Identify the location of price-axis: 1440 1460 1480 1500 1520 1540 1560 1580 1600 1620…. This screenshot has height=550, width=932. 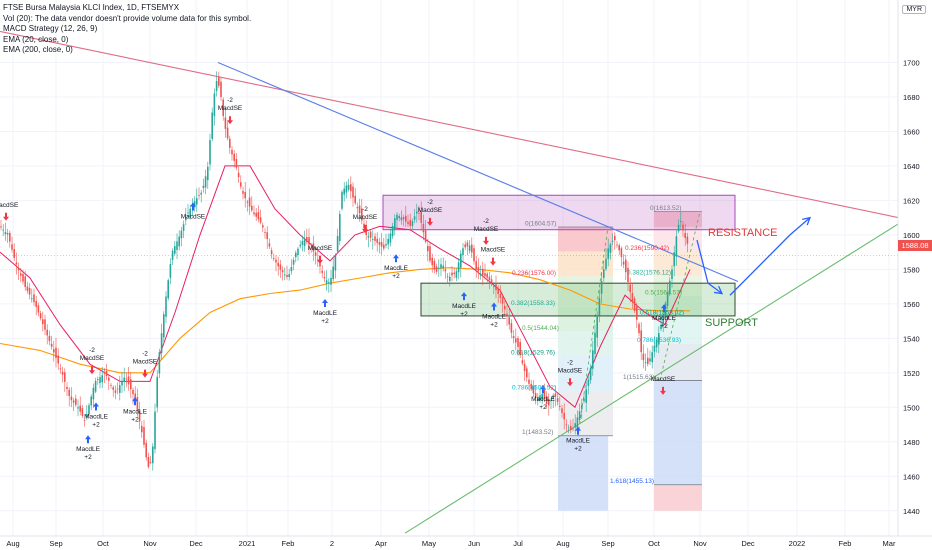
(914, 275).